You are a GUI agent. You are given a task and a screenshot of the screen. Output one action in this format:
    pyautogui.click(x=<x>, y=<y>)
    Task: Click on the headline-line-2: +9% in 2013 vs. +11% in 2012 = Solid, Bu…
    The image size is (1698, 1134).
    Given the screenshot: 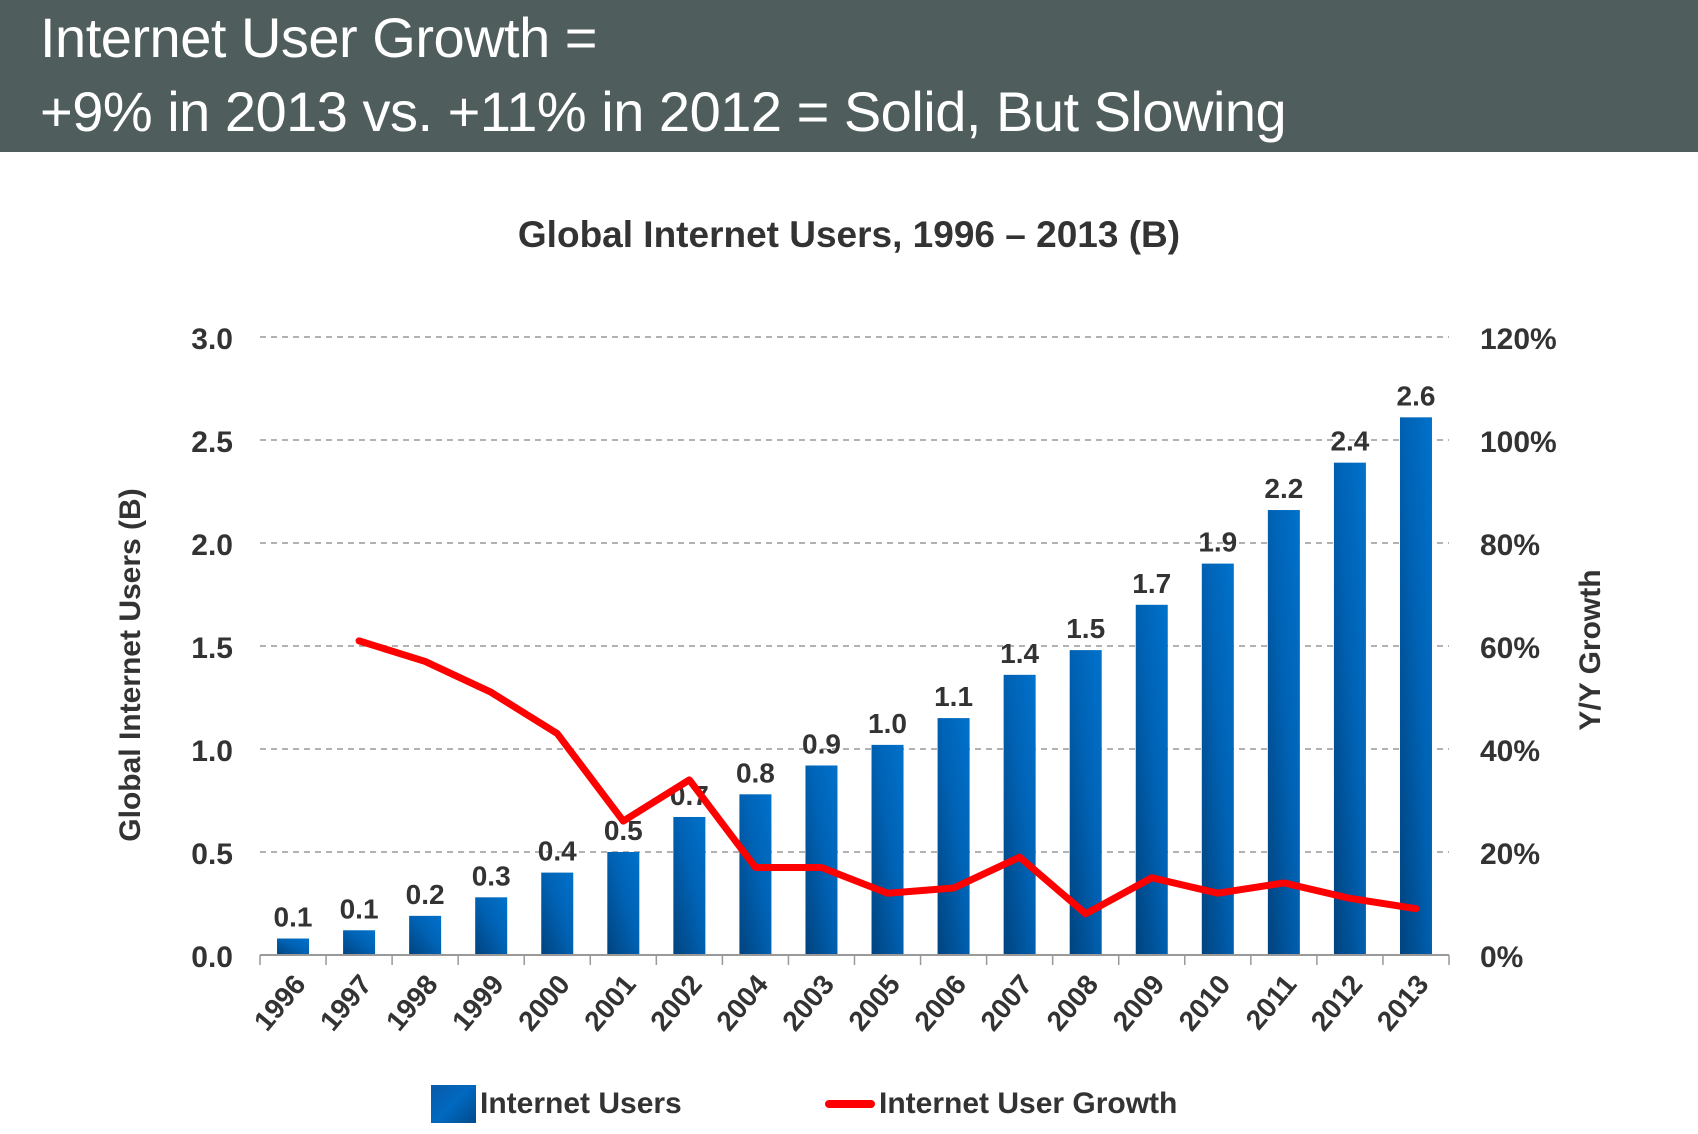 What is the action you would take?
    pyautogui.click(x=663, y=111)
    